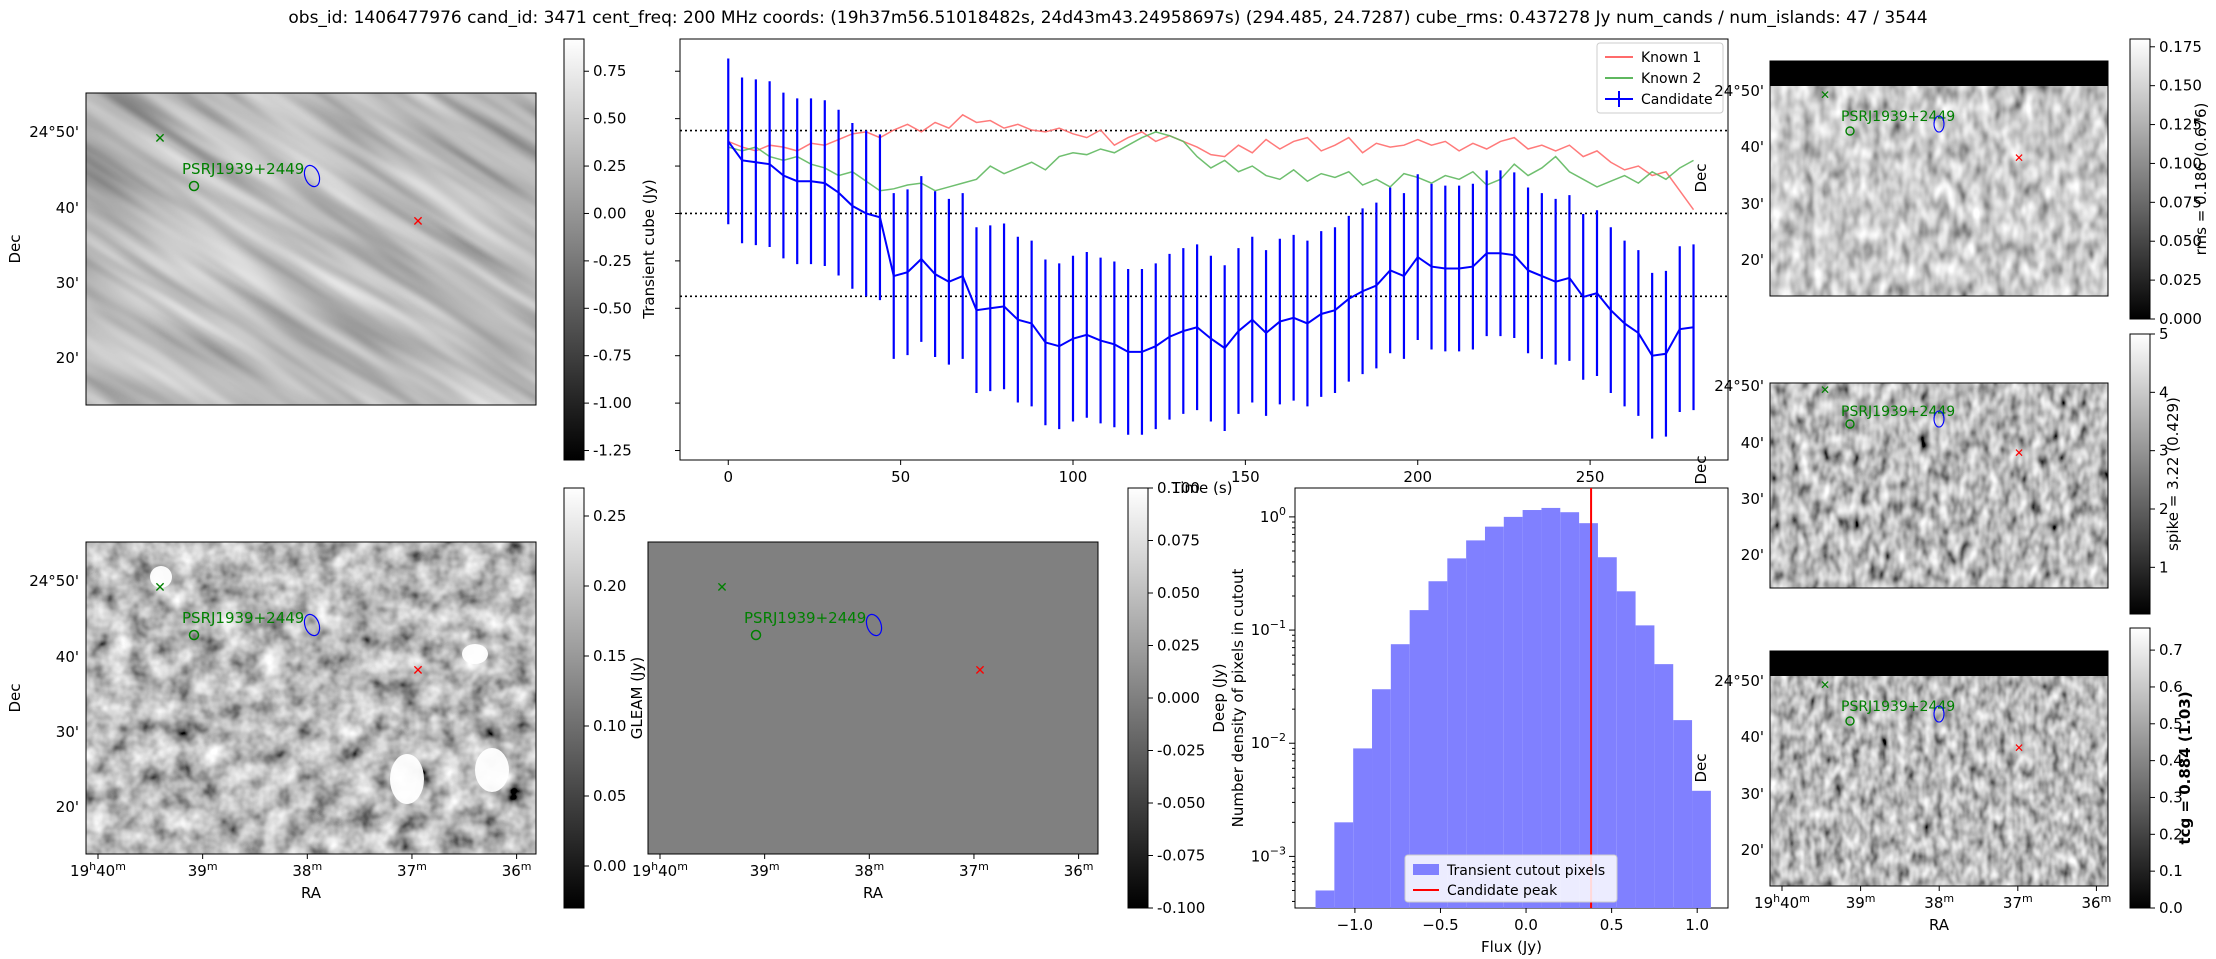 Image resolution: width=2216 pixels, height=959 pixels. What do you see at coordinates (2173, 474) in the screenshot?
I see `colorbar-label: spike = 3.22 (0.429)` at bounding box center [2173, 474].